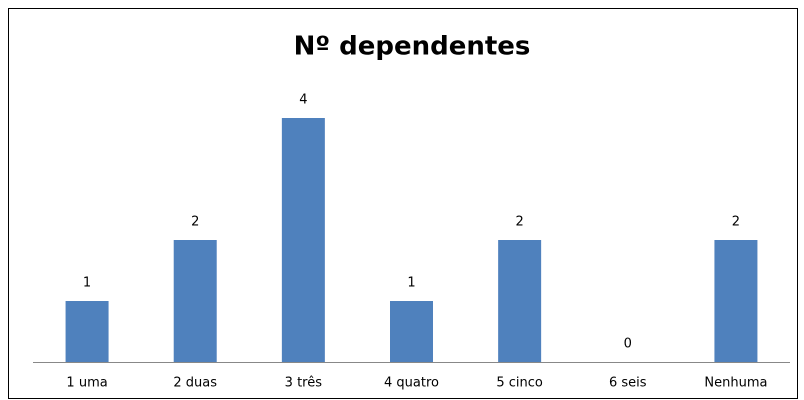 The height and width of the screenshot is (400, 804). I want to click on x-tick-label: 2 duas, so click(195, 383).